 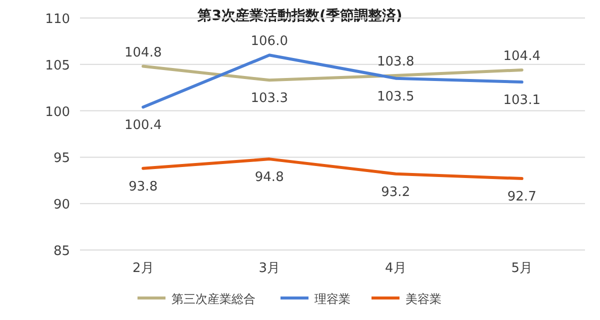 I want to click on y-tick-label: 85, so click(x=61, y=251).